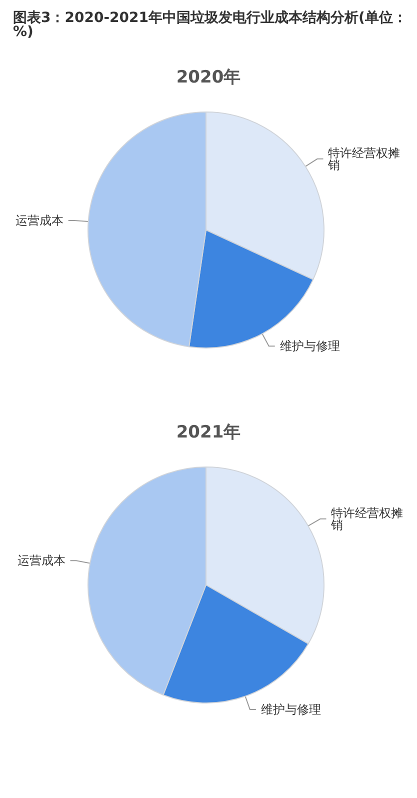 This screenshot has height=798, width=417. I want to click on chart-subtitle: 2020年, so click(208, 78).